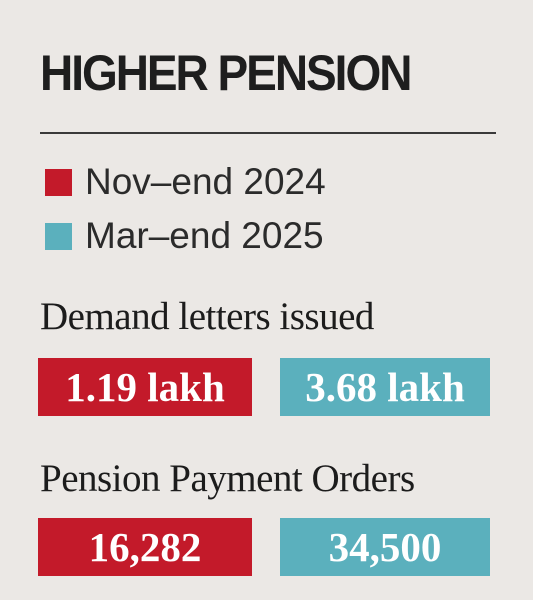  I want to click on category-label-demand-letters: Demand letters issued, so click(207, 316).